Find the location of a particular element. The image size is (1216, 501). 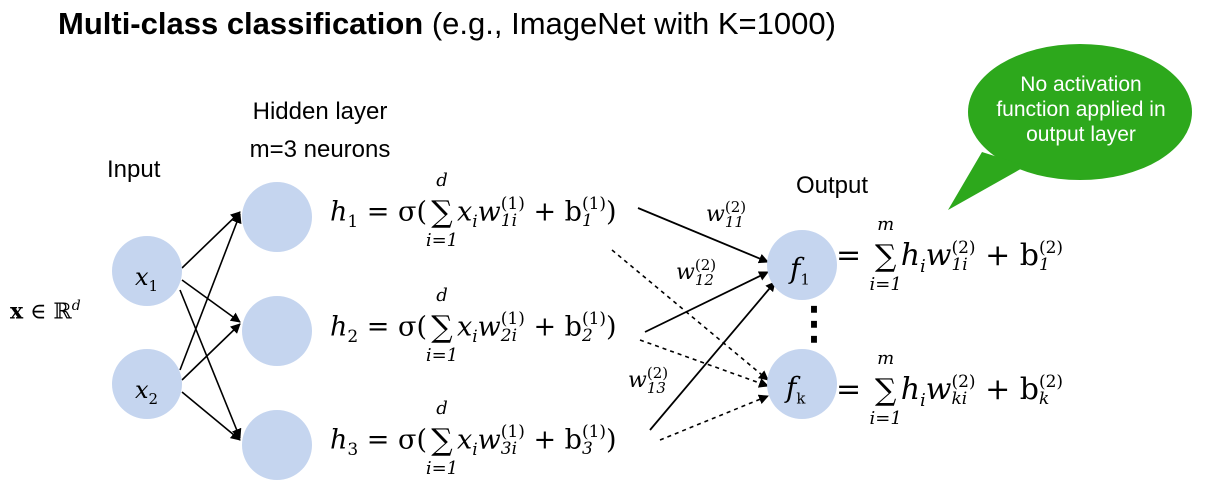

input-label: Input is located at coordinates (134, 169).